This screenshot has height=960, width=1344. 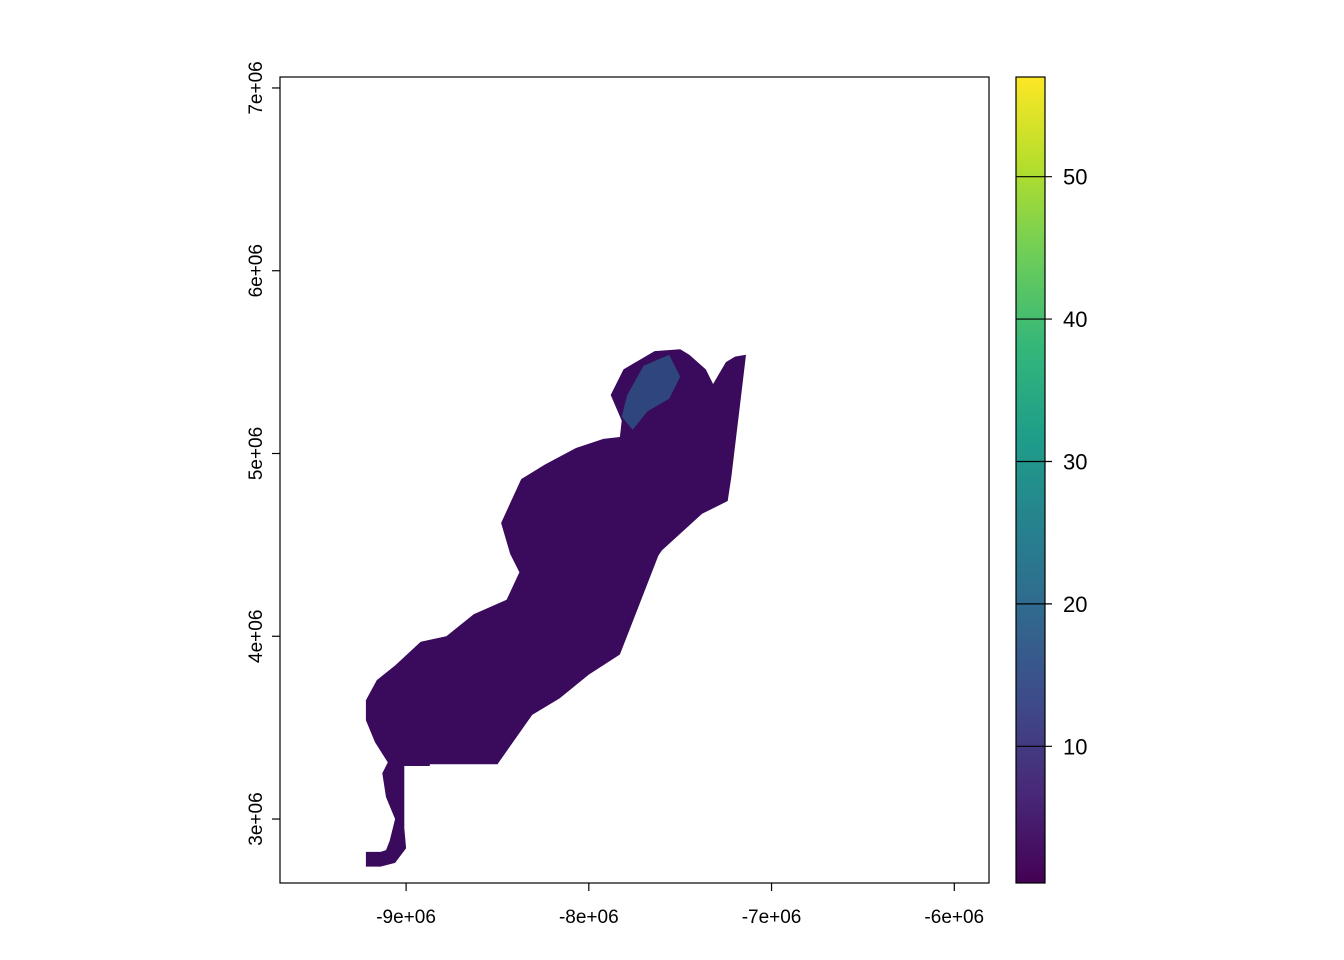 I want to click on x-tick-label: -7e+06, so click(x=772, y=917).